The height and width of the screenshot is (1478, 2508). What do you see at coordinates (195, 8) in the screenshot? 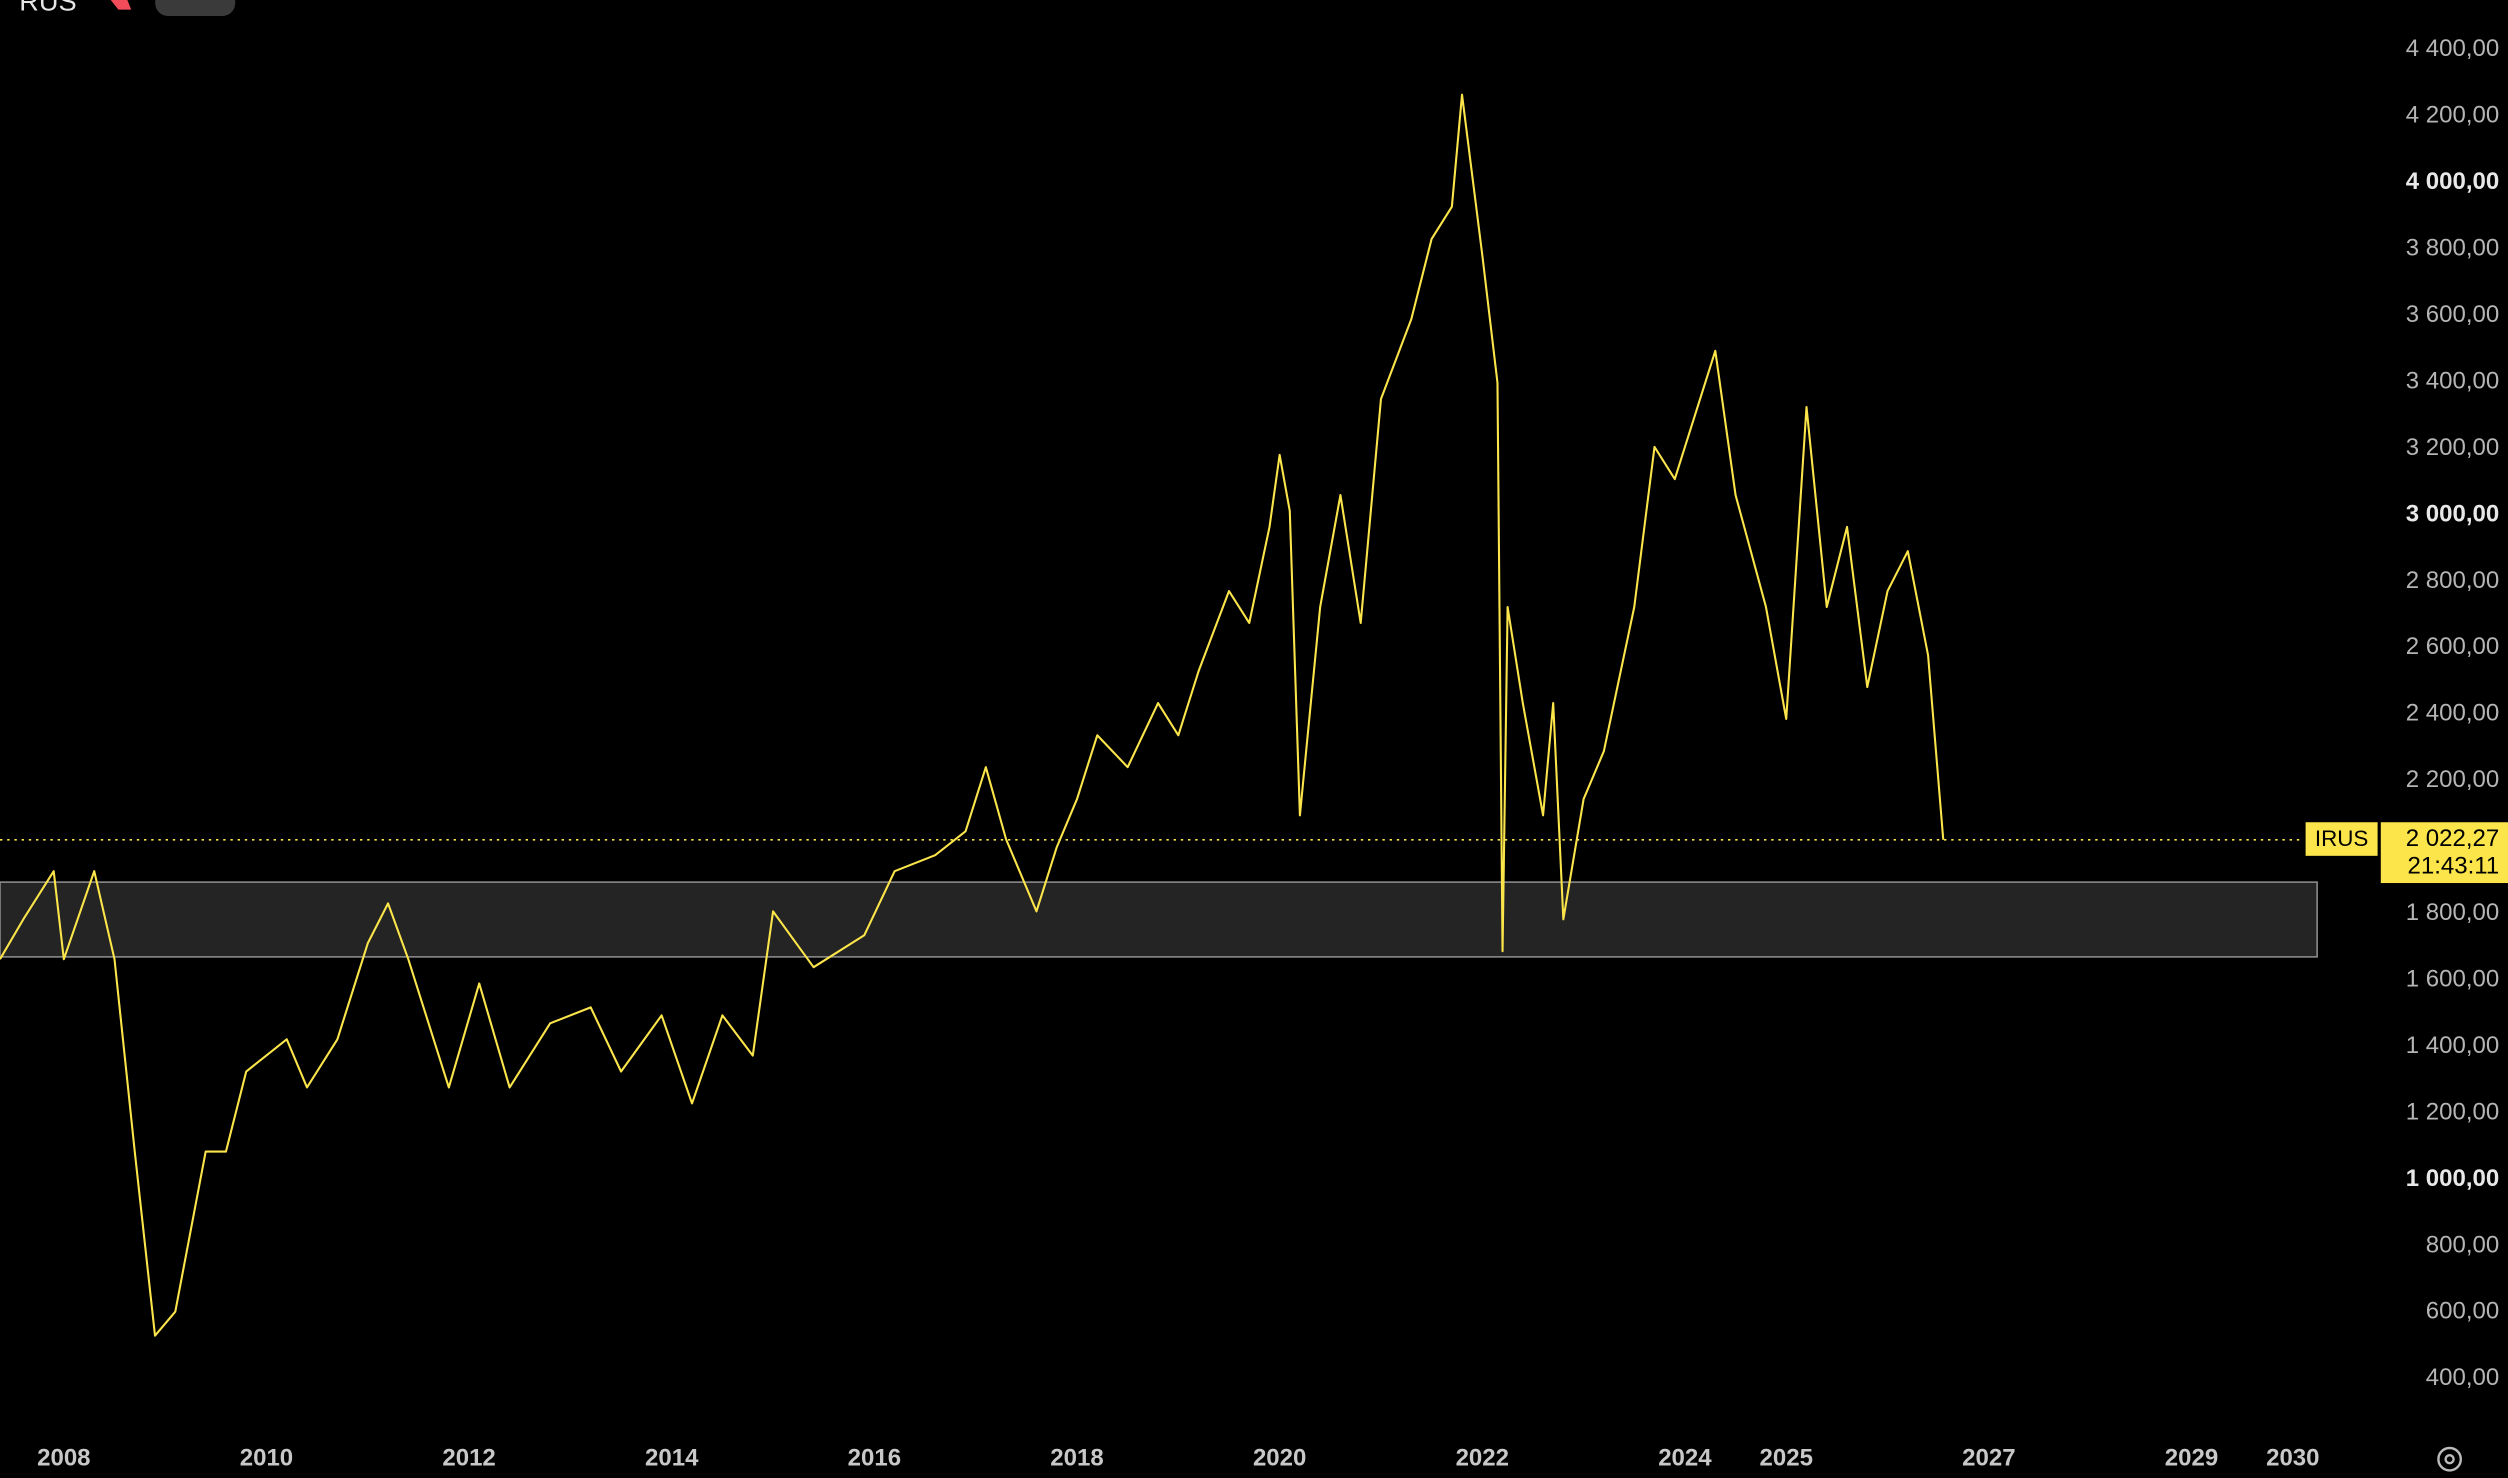
I see `badge` at bounding box center [195, 8].